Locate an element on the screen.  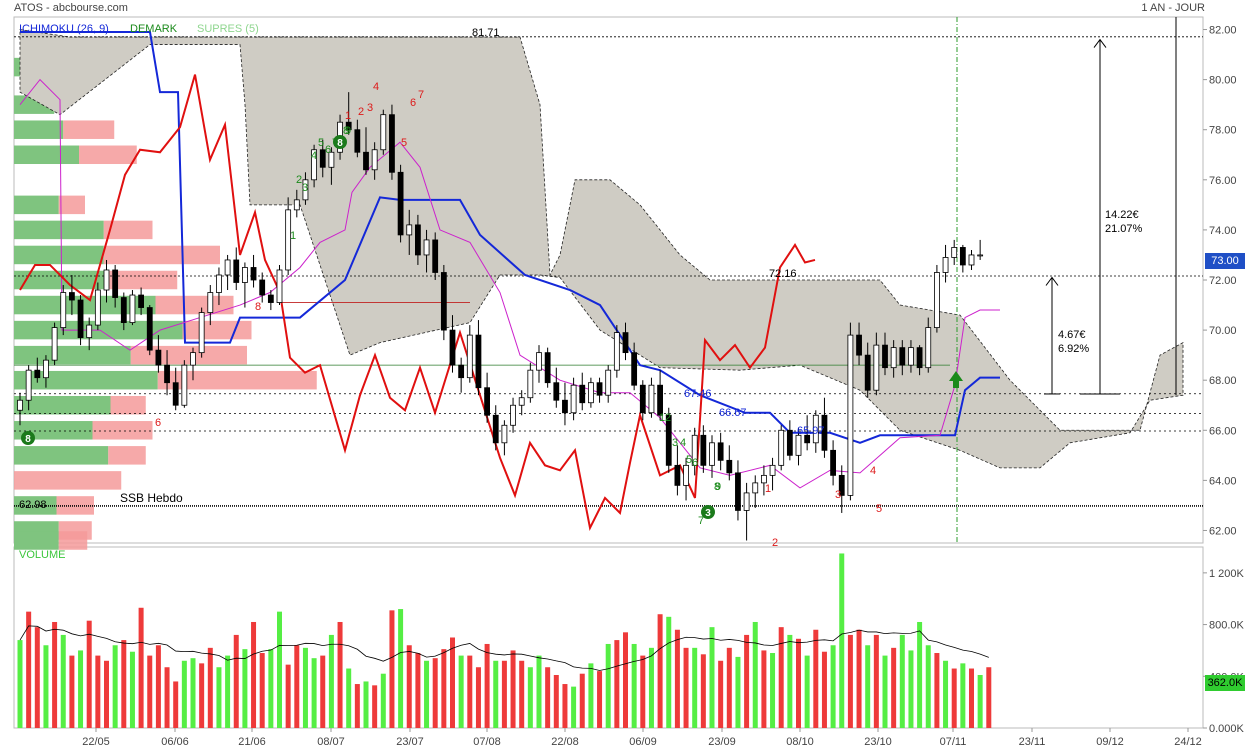
setup-badge-right is located at coordinates (708, 512).